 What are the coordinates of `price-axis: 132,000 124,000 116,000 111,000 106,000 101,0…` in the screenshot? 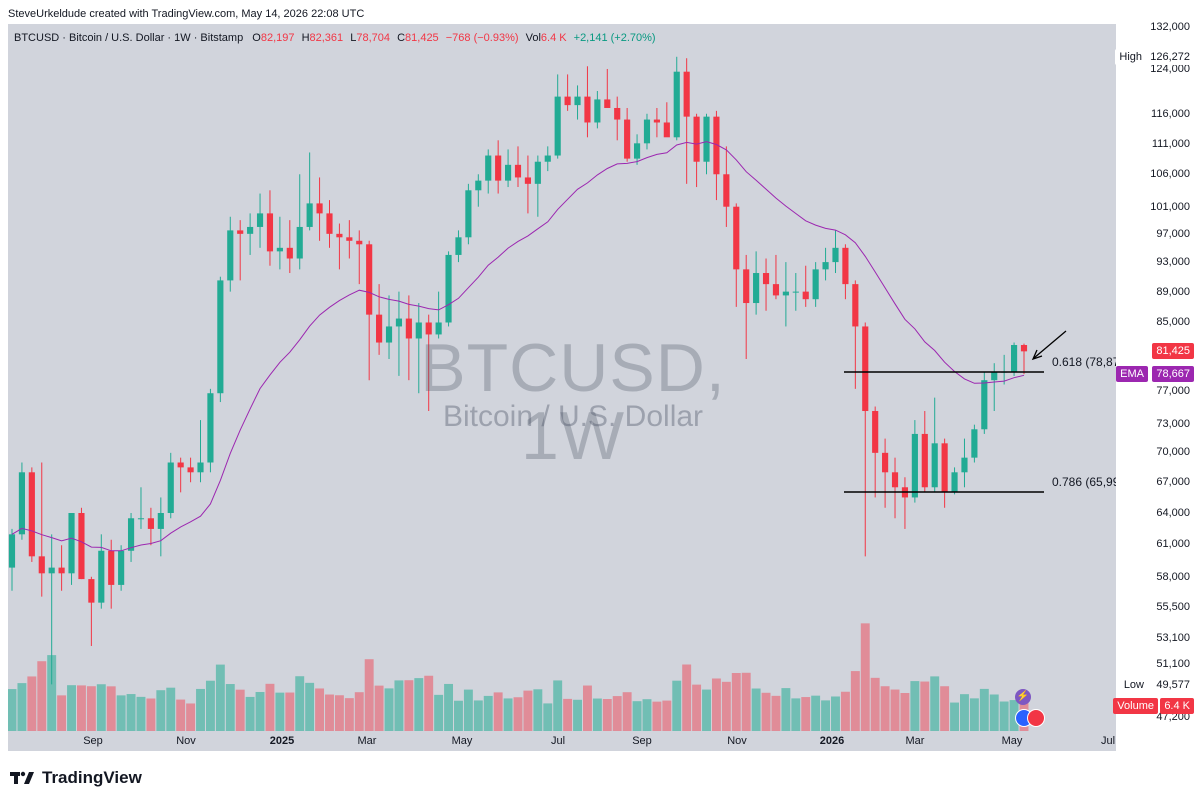 It's located at (1156, 386).